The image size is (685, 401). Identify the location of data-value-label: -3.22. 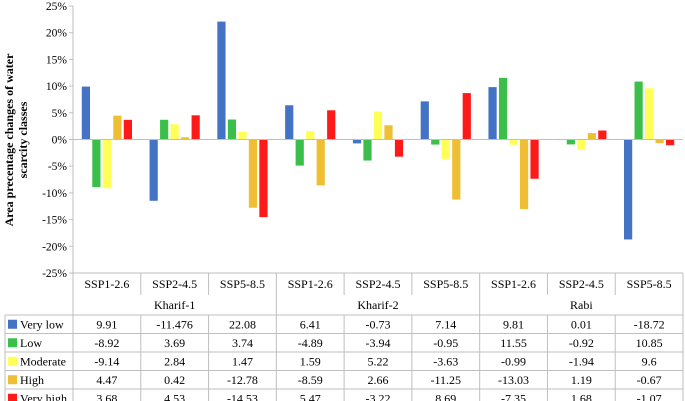
(378, 396).